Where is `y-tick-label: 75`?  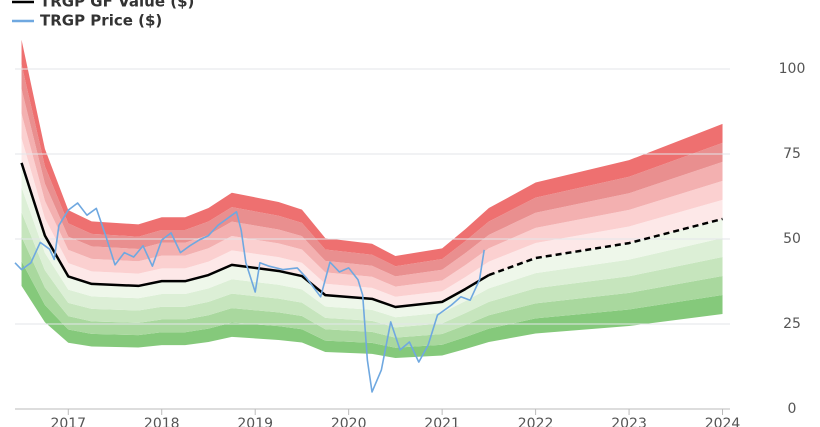 y-tick-label: 75 is located at coordinates (792, 154).